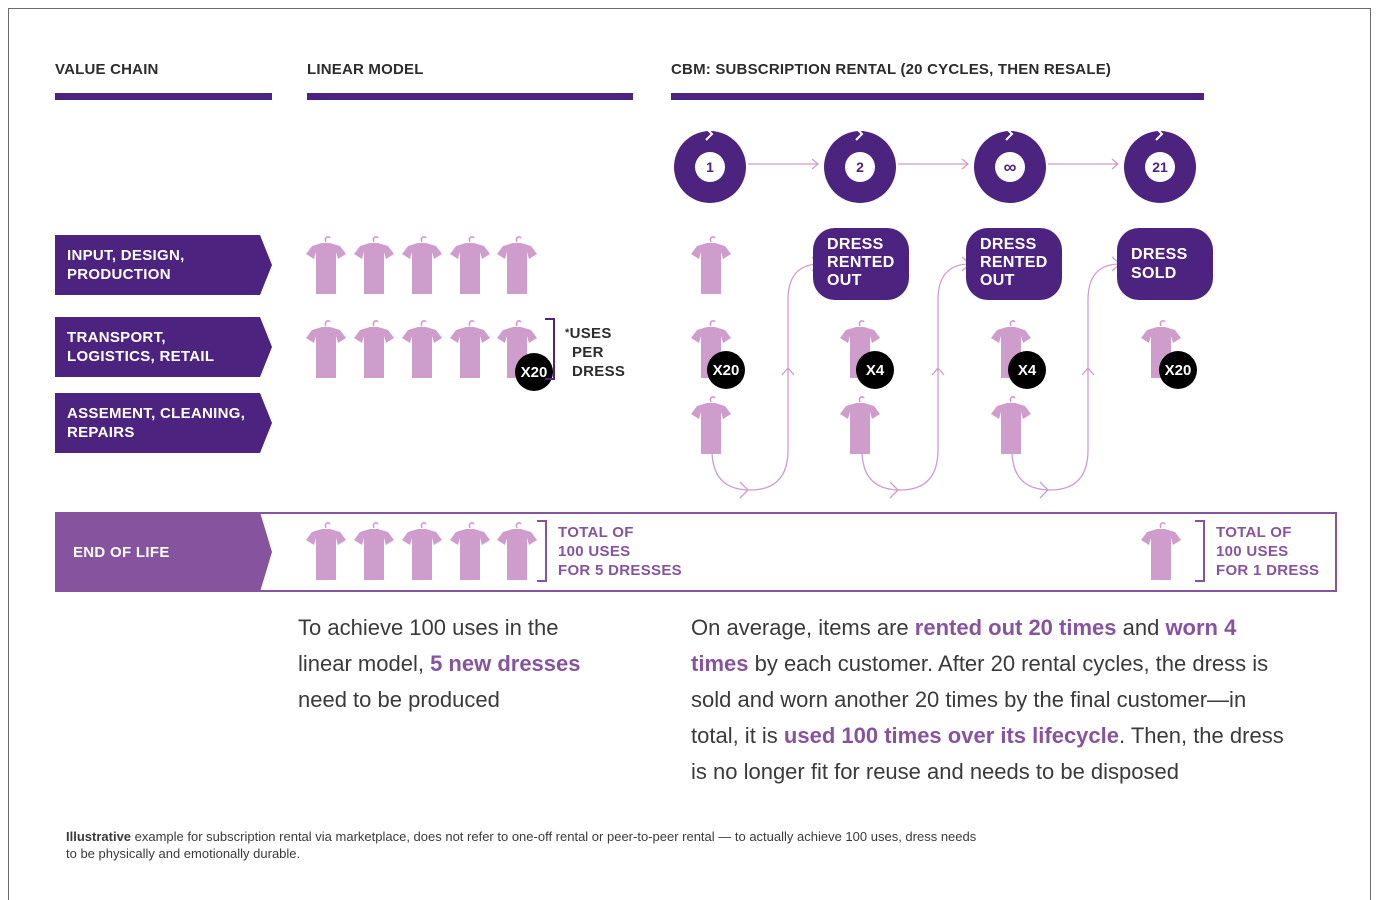 The height and width of the screenshot is (900, 1379). What do you see at coordinates (1165, 264) in the screenshot?
I see `dress-sold-pill: DRESS SOLD` at bounding box center [1165, 264].